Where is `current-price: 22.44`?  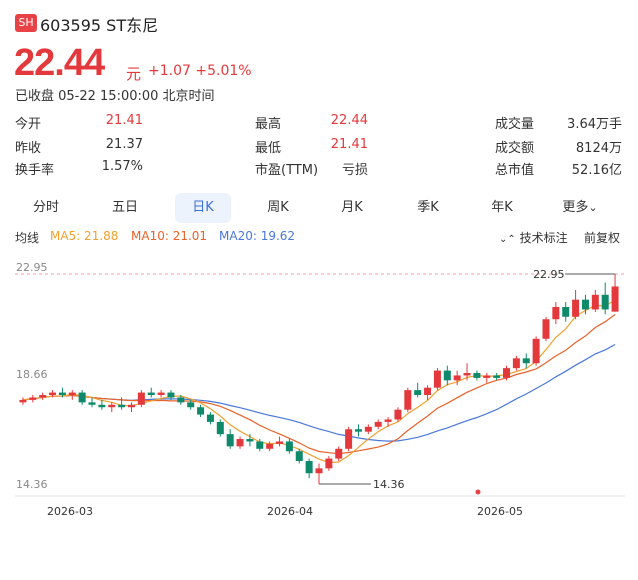
current-price: 22.44 is located at coordinates (59, 63).